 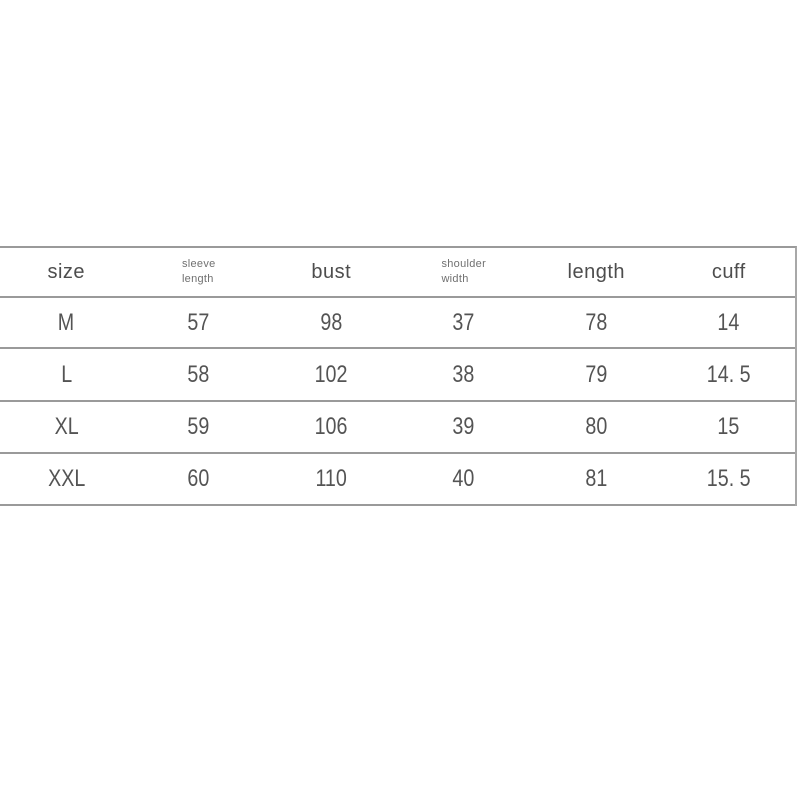 I want to click on header-label-shoulder-width: shoulder width, so click(x=464, y=271).